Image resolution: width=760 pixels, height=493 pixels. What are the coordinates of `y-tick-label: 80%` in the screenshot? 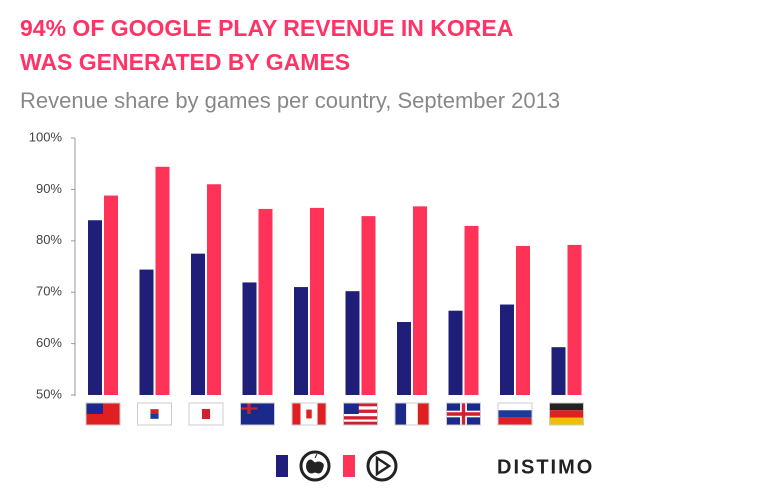 It's located at (49, 239).